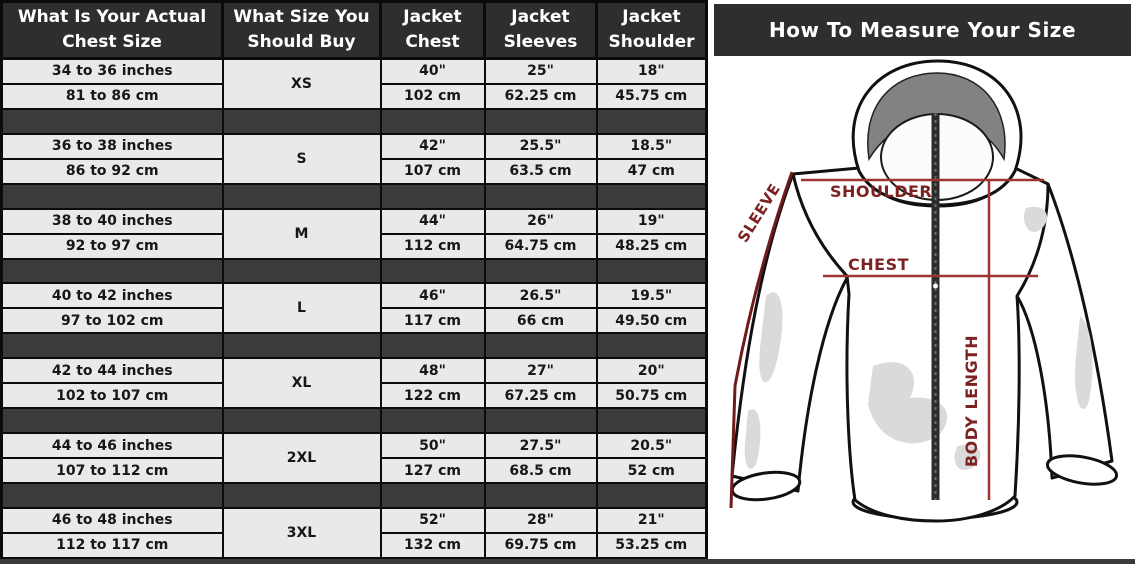 The height and width of the screenshot is (564, 1135). I want to click on size-cell: 3XL, so click(301, 533).